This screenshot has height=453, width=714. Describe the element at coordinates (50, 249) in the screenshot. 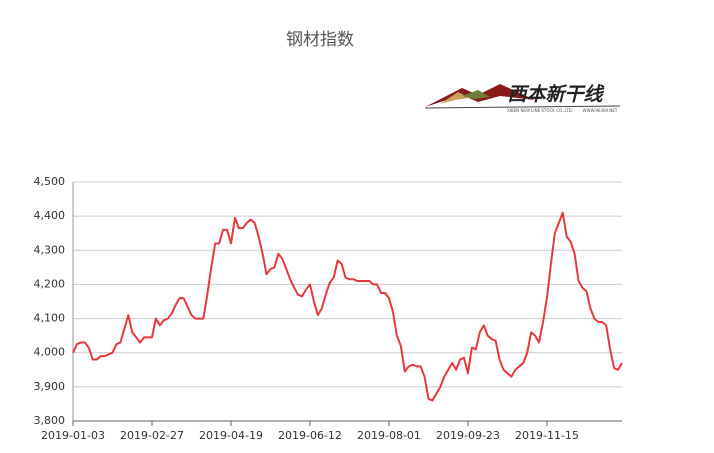

I see `y-tick-label: 4,300` at that location.